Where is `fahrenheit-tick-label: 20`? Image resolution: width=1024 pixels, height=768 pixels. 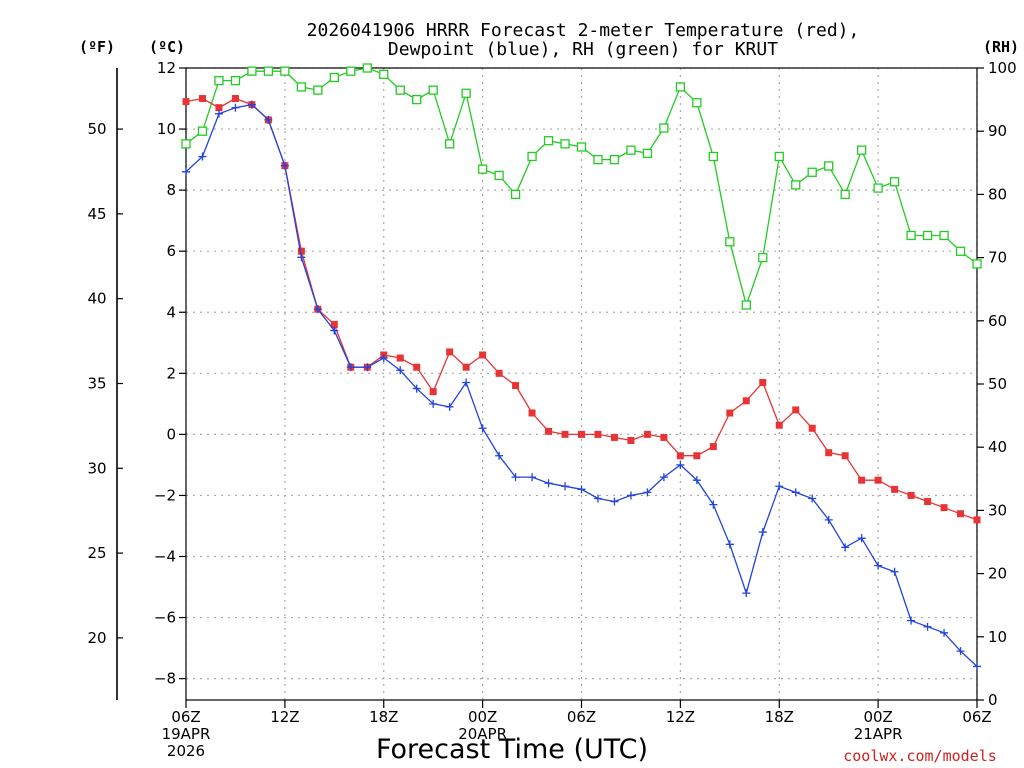
fahrenheit-tick-label: 20 is located at coordinates (96, 638).